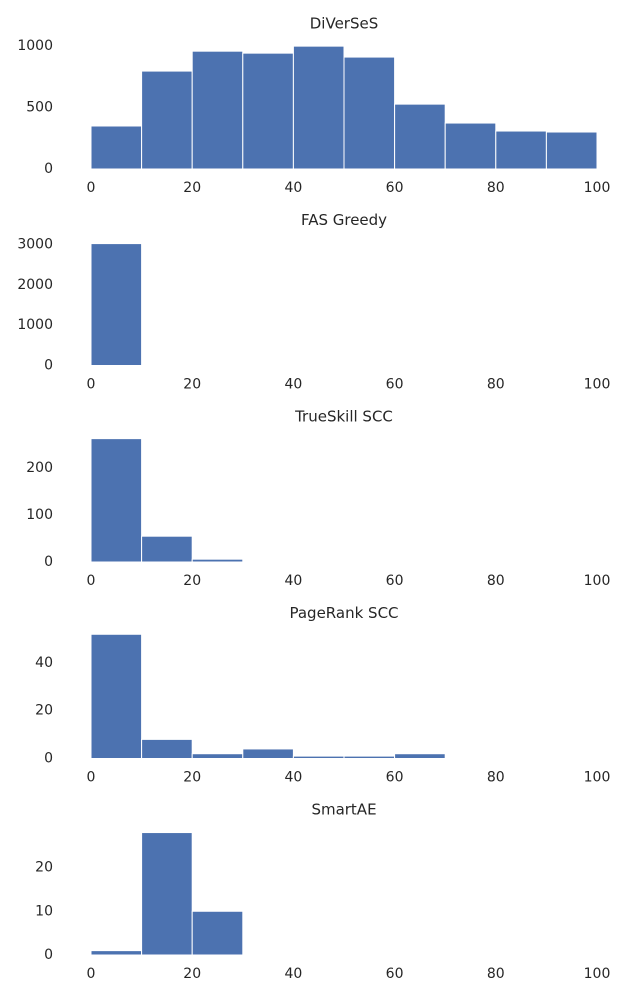  Describe the element at coordinates (344, 220) in the screenshot. I see `chart-title: FAS Greedy` at that location.